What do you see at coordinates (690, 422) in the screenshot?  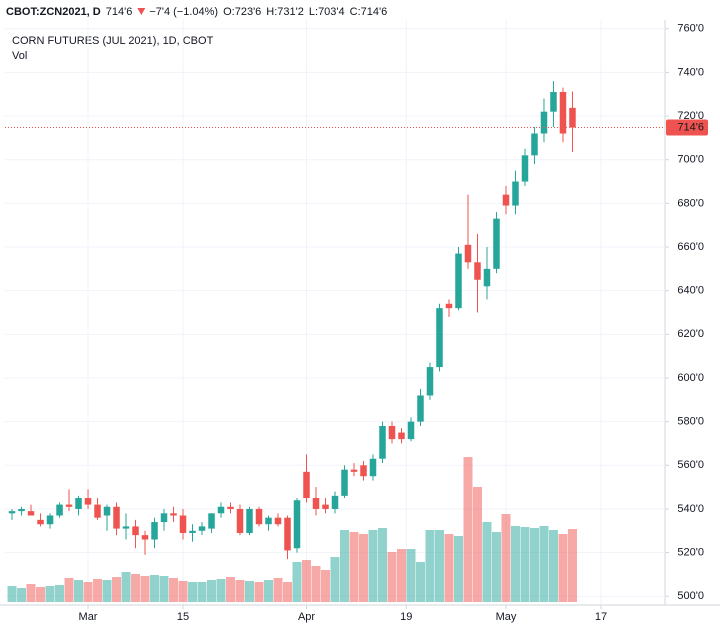 I see `y-tick-label: 580'0` at bounding box center [690, 422].